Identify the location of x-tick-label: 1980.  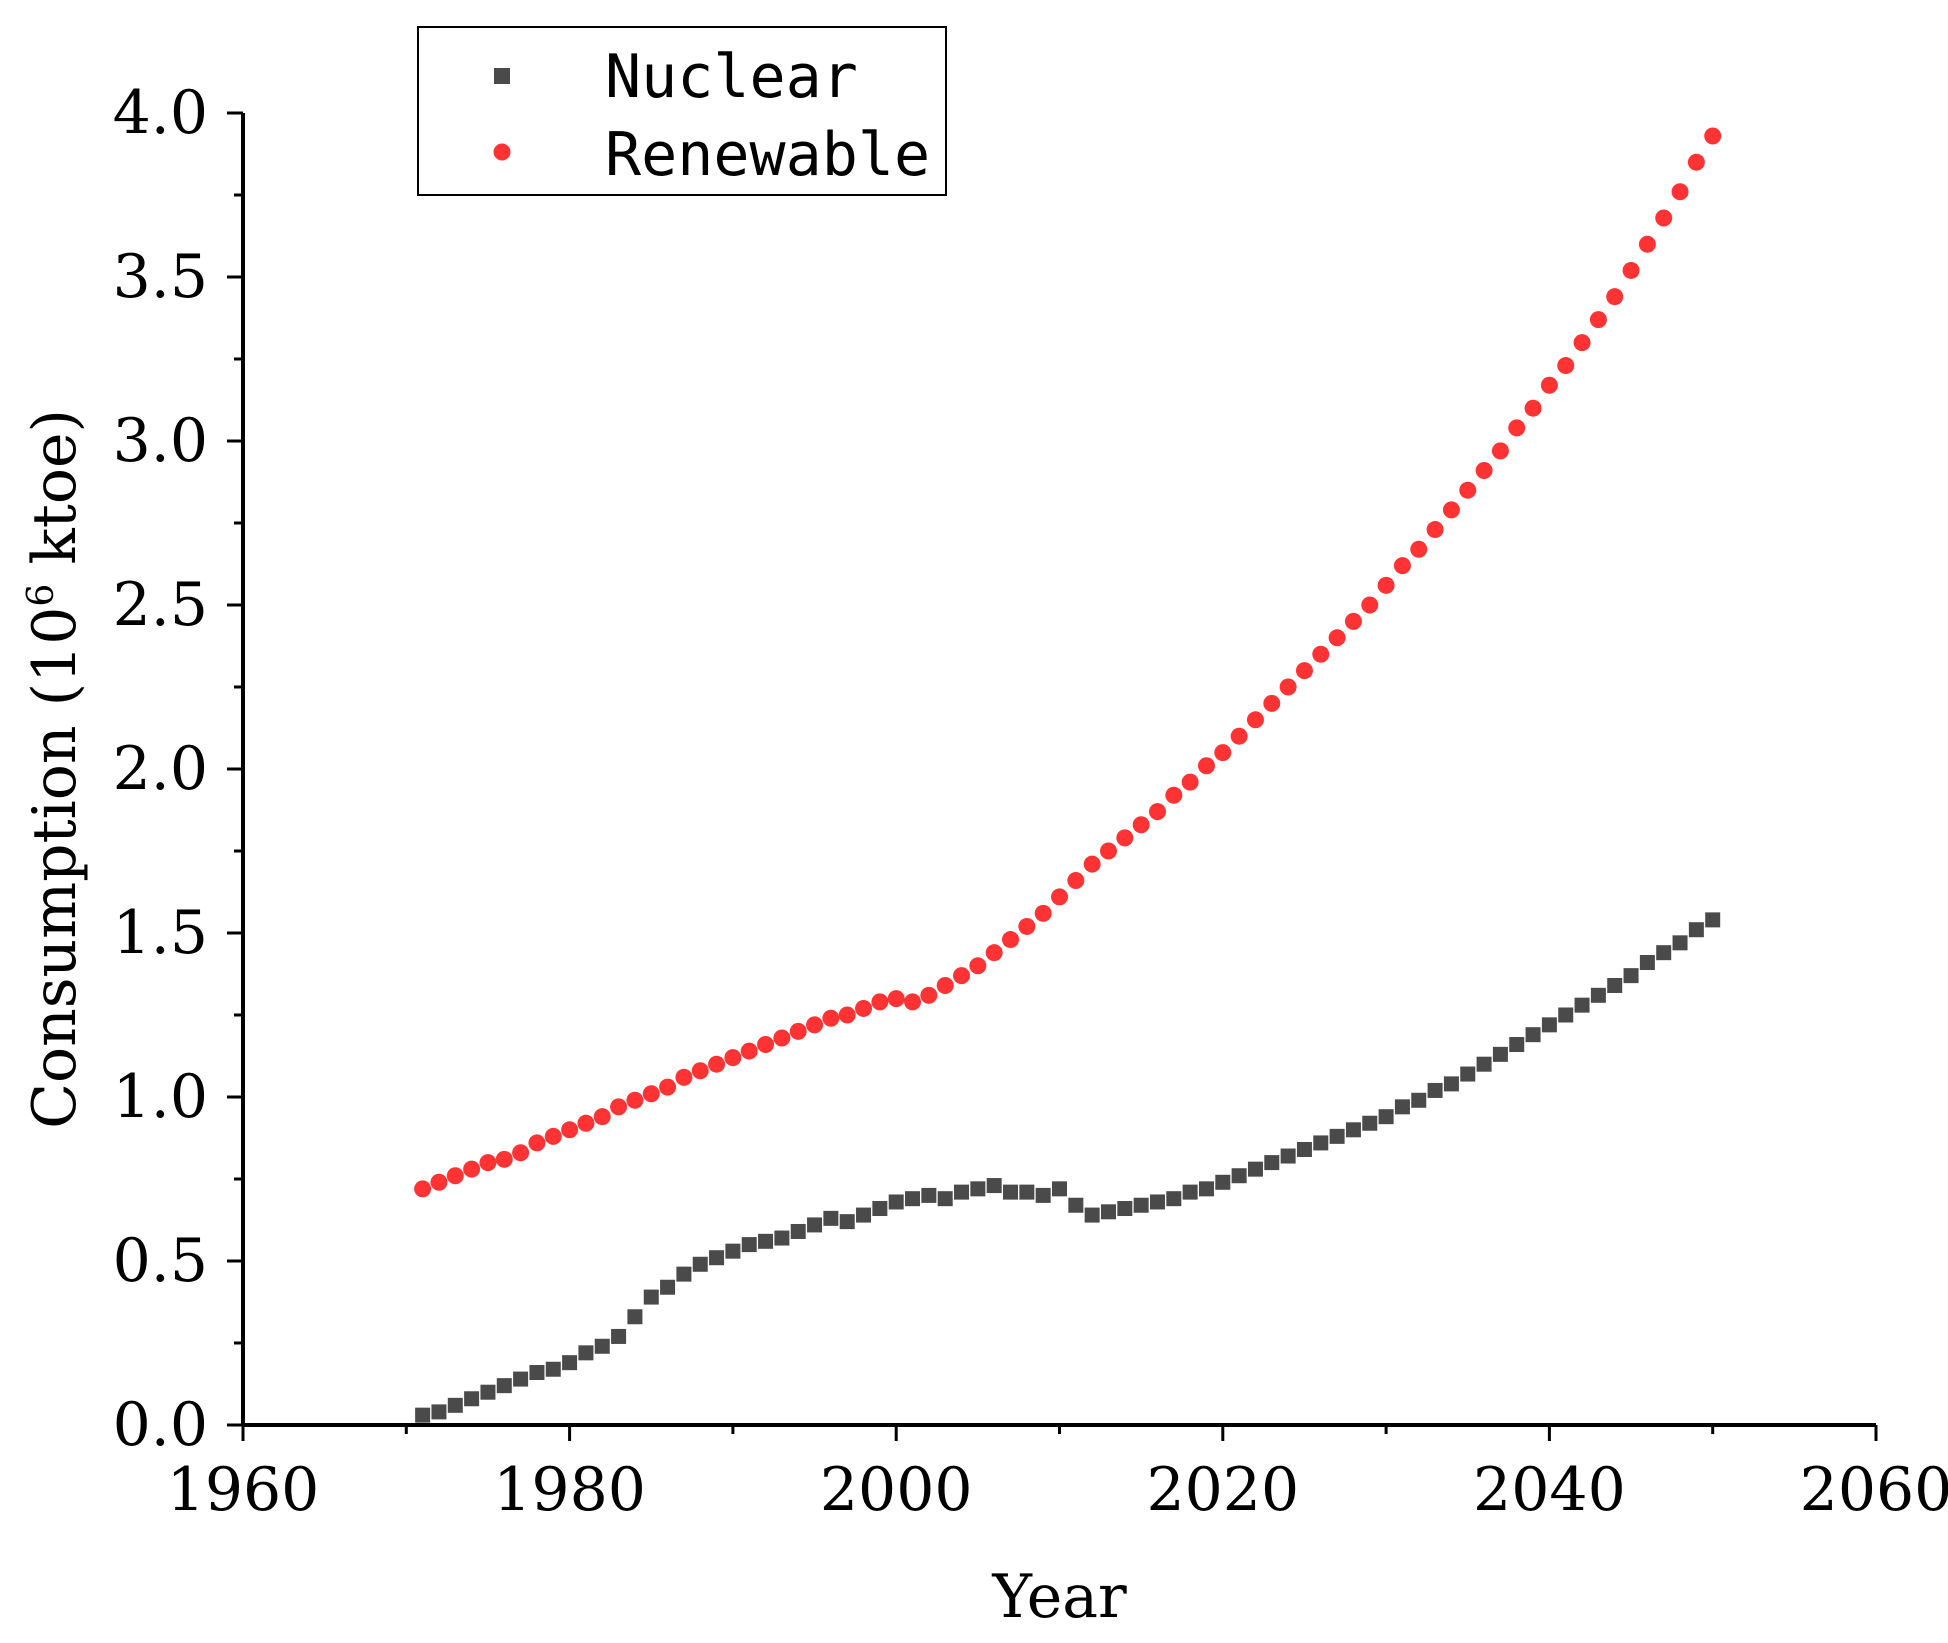
(569, 1490).